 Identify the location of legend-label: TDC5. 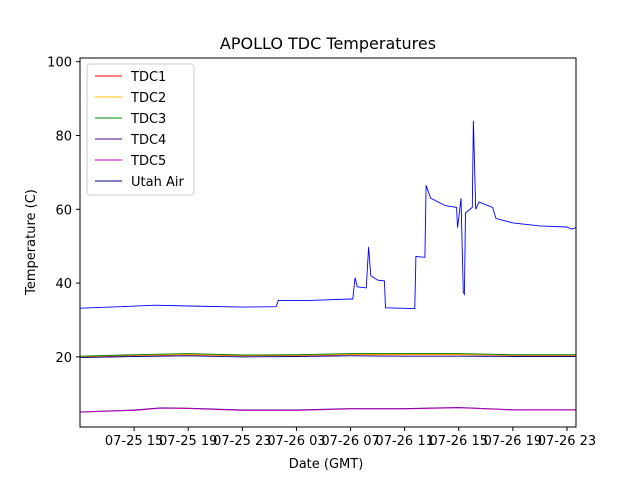
(148, 161).